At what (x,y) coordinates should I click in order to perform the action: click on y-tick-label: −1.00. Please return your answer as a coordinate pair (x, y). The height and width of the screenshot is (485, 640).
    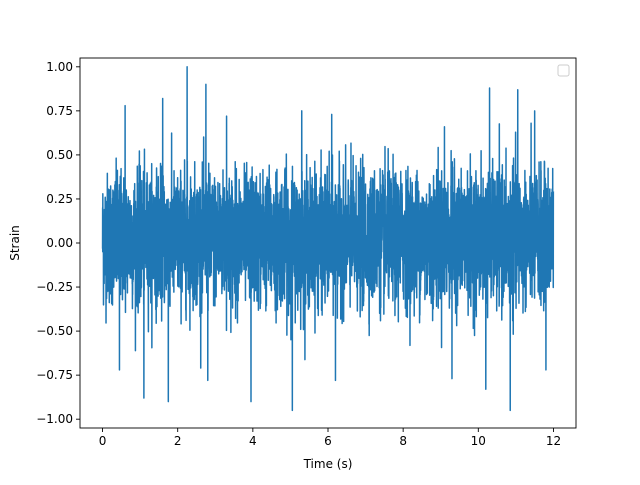
    Looking at the image, I should click on (54, 419).